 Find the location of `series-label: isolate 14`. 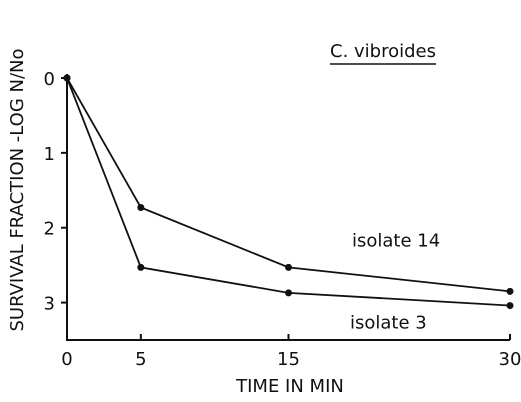

series-label: isolate 14 is located at coordinates (396, 240).